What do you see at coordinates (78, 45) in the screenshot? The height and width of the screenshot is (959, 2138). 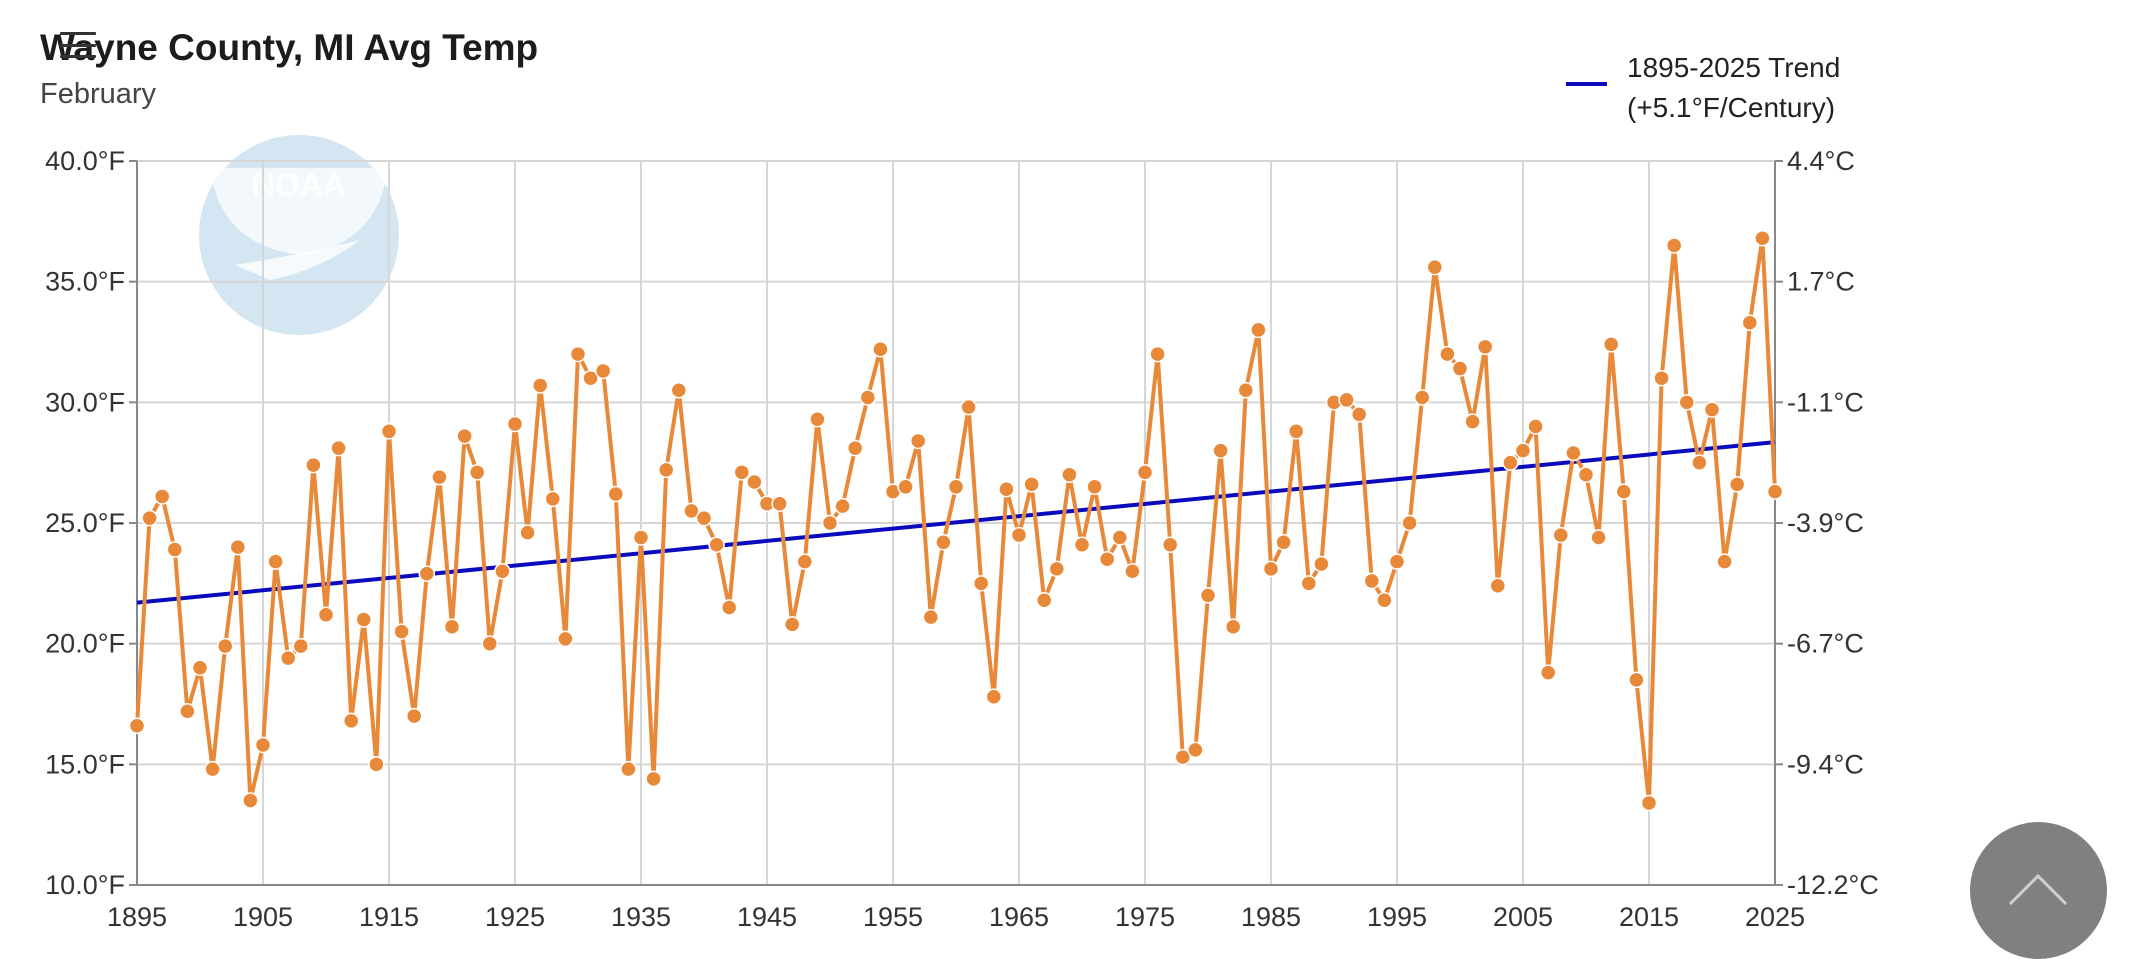 I see `hamburger-menu-icon` at bounding box center [78, 45].